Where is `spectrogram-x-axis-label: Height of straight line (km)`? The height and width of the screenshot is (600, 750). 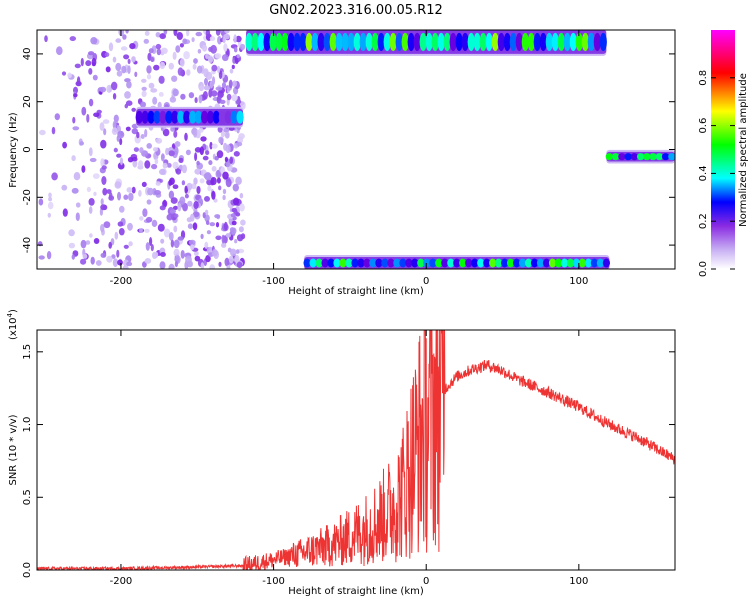 spectrogram-x-axis-label: Height of straight line (km) is located at coordinates (356, 291).